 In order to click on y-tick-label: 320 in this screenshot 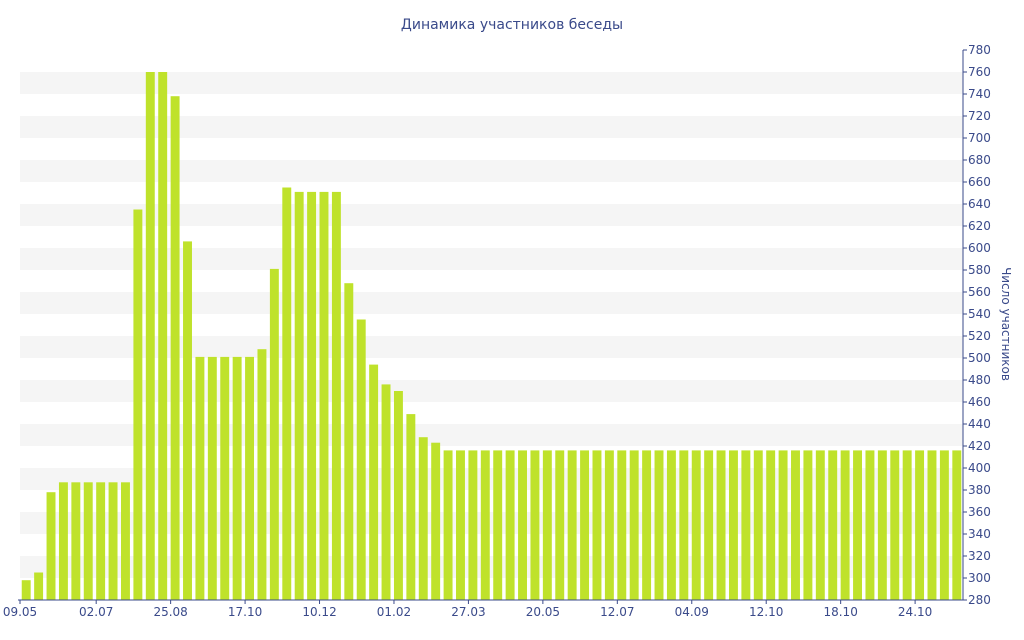, I will do `click(979, 556)`.